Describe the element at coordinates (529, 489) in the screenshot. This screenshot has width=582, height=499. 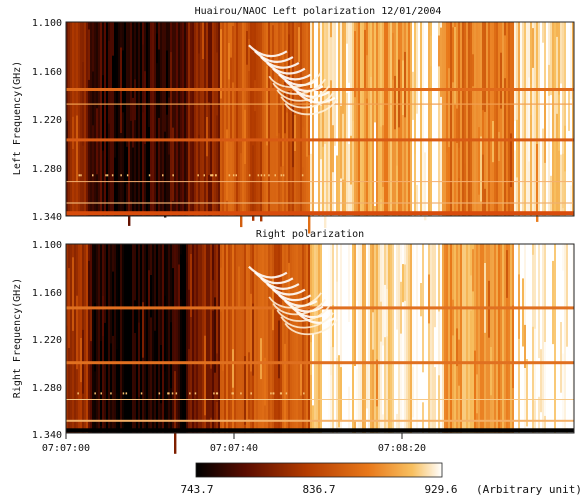
I see `colorbar-unit-label: (Arbitrary unit)` at that location.